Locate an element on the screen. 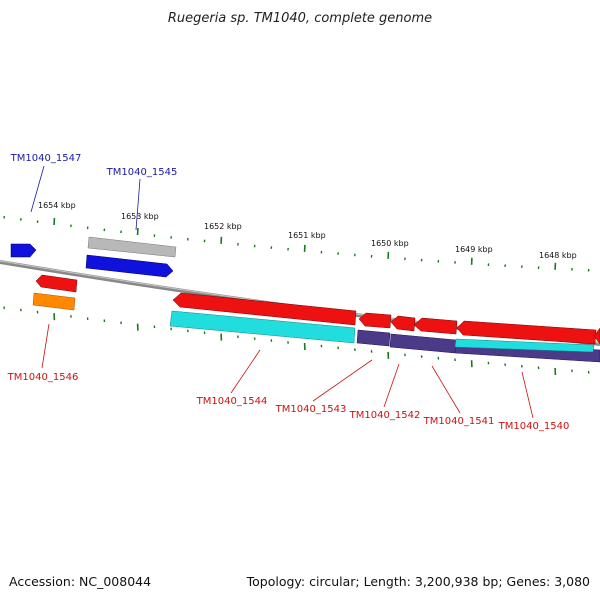 The width and height of the screenshot is (600, 600). scale-label-1651: 1651 kbp is located at coordinates (307, 235).